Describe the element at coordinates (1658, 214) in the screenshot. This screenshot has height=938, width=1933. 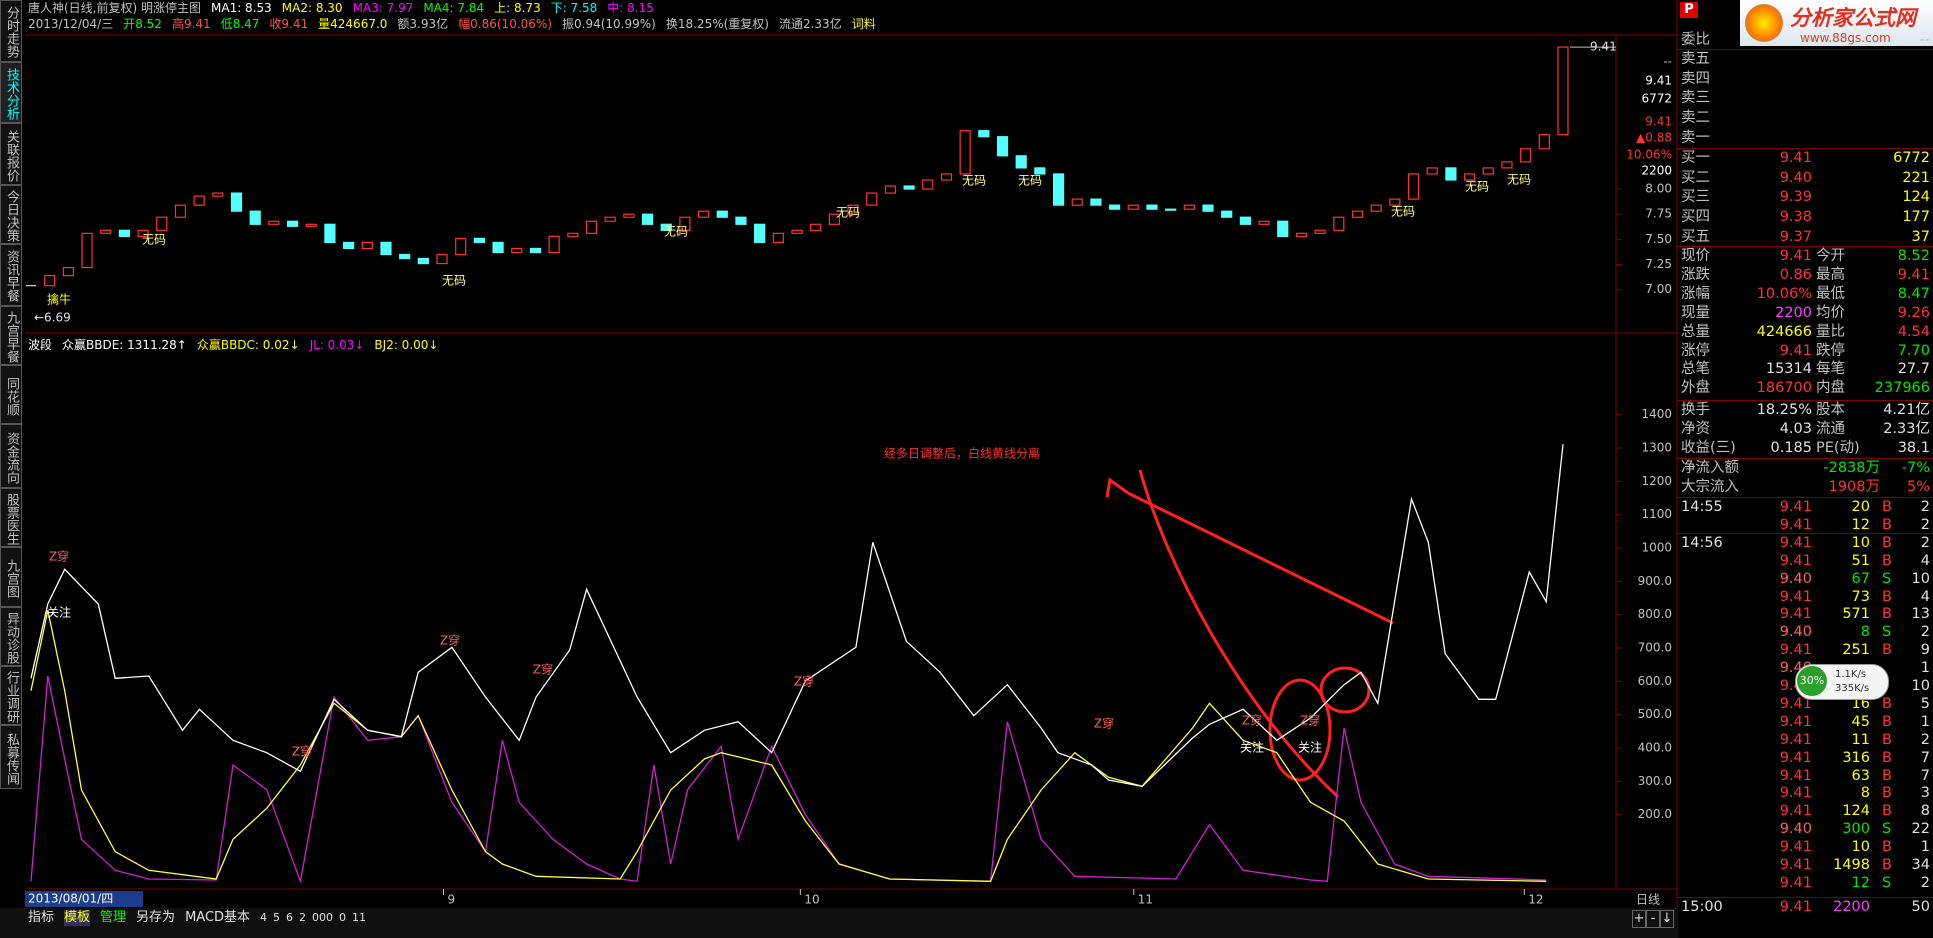
I see `y-tick-label: 7.75` at that location.